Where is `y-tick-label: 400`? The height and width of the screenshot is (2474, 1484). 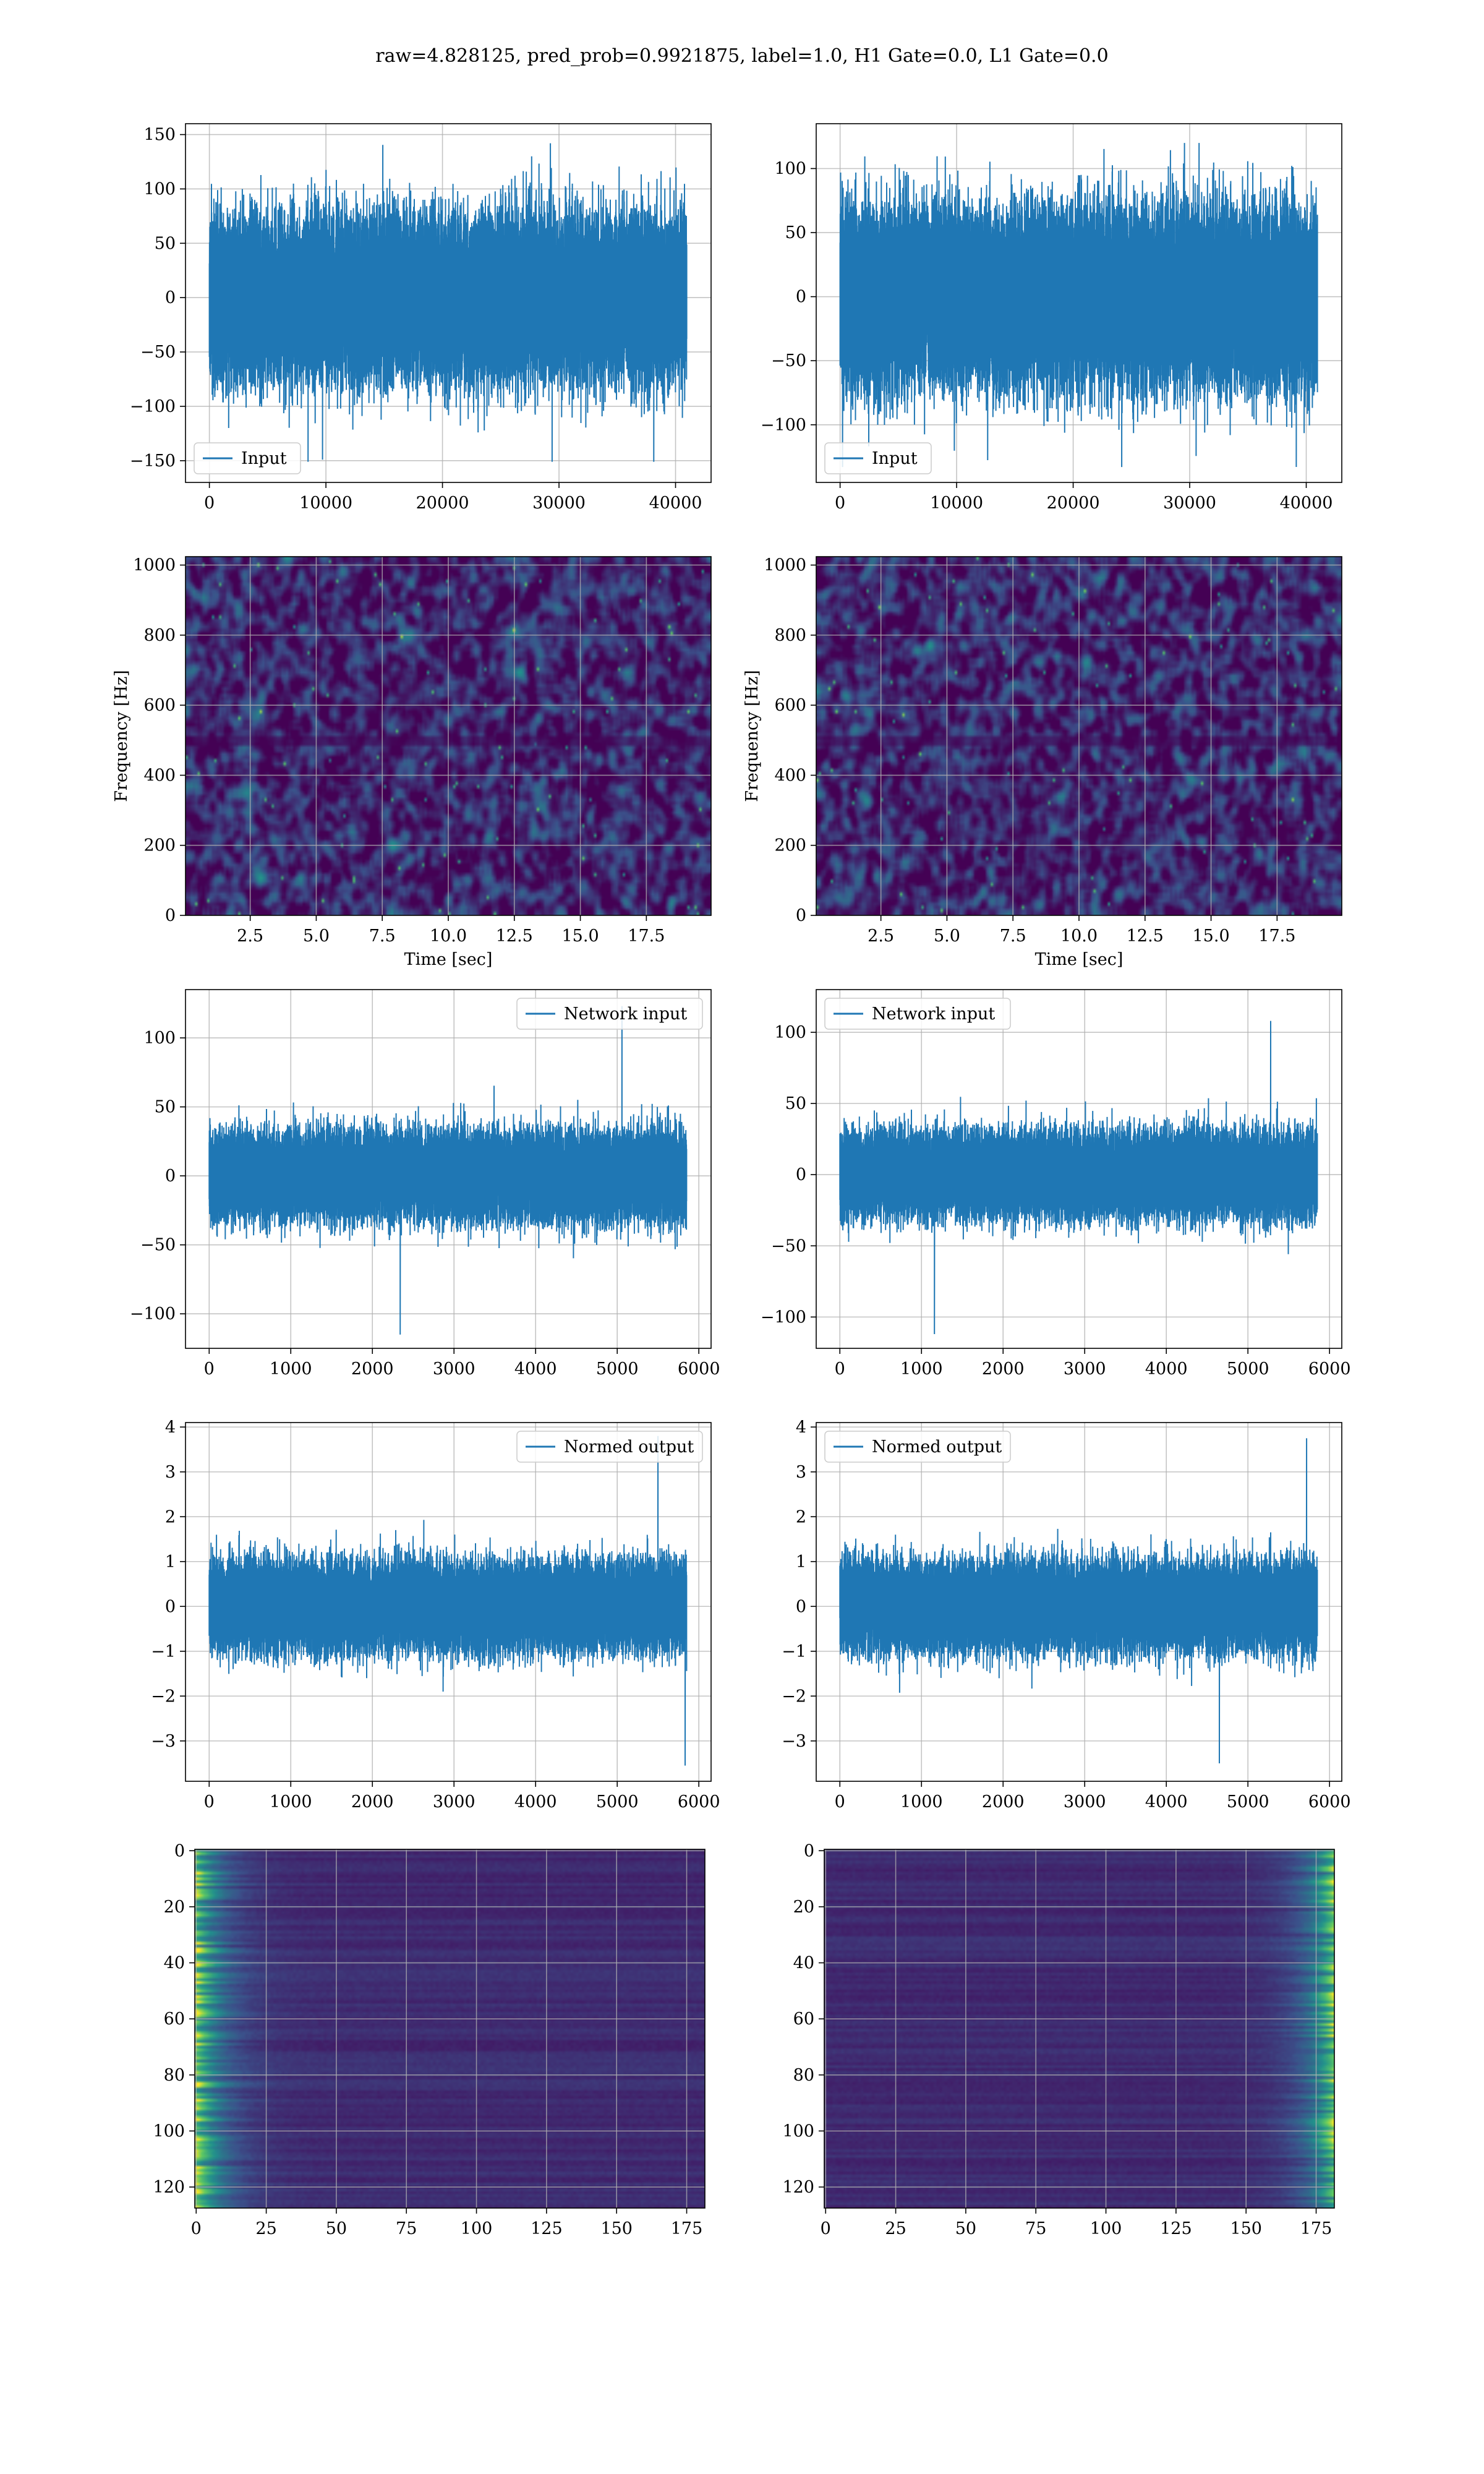 y-tick-label: 400 is located at coordinates (159, 775).